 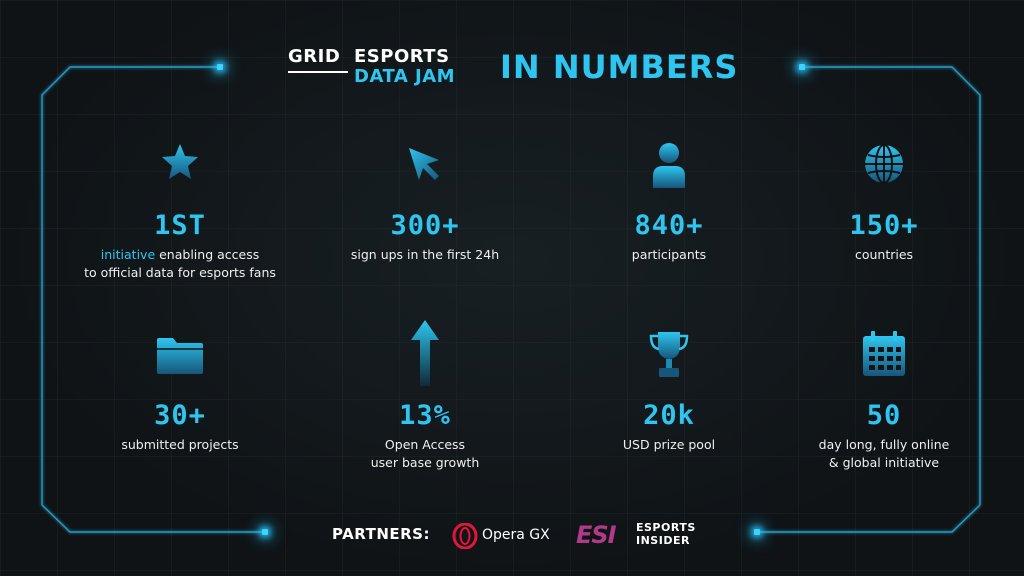 I want to click on stat-line1: Open Access, so click(x=425, y=444).